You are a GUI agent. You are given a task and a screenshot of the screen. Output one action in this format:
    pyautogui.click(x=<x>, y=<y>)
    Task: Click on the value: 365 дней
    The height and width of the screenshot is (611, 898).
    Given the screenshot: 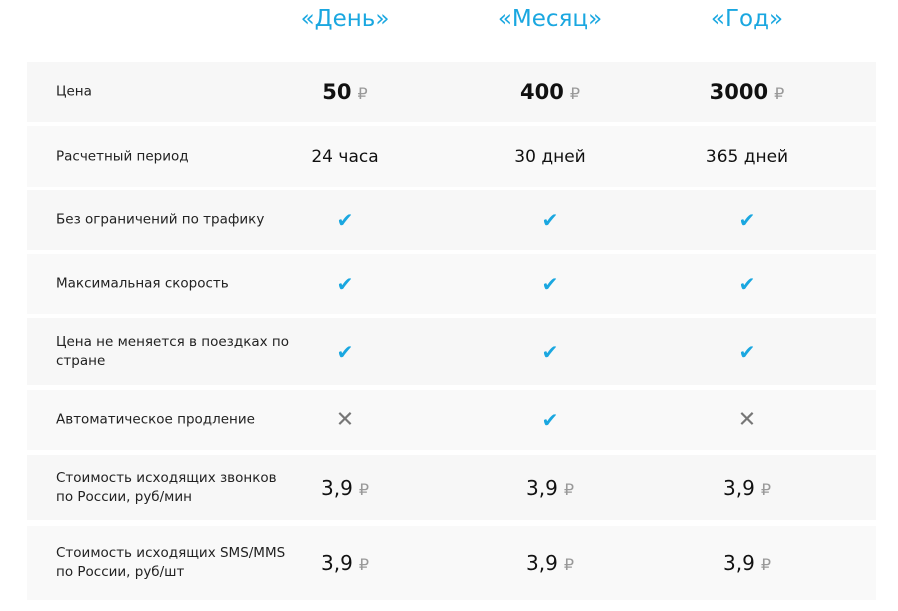 What is the action you would take?
    pyautogui.click(x=747, y=156)
    